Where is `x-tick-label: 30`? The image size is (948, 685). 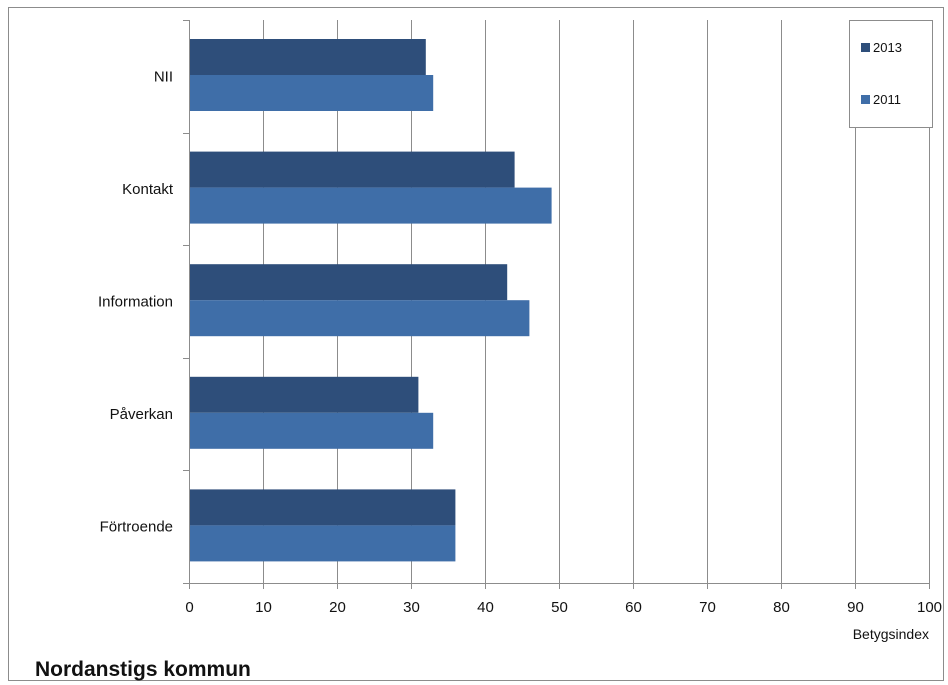
x-tick-label: 30 is located at coordinates (411, 607).